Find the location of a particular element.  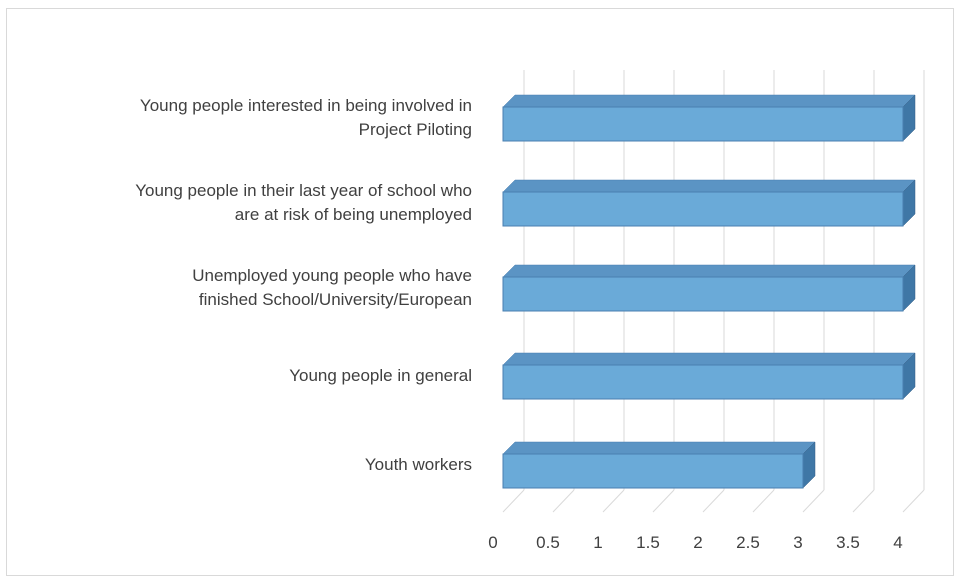

x-tick-label: 1.5 is located at coordinates (648, 542).